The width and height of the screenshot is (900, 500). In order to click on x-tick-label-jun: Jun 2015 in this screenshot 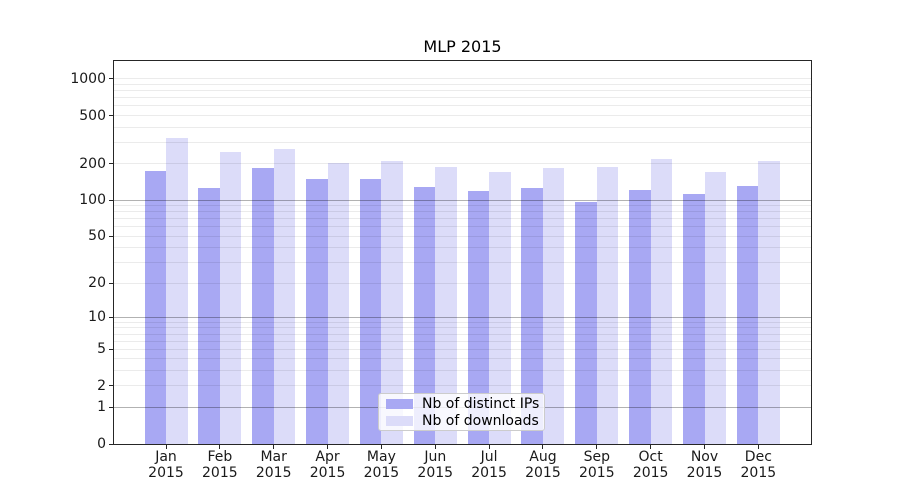, I will do `click(435, 465)`.